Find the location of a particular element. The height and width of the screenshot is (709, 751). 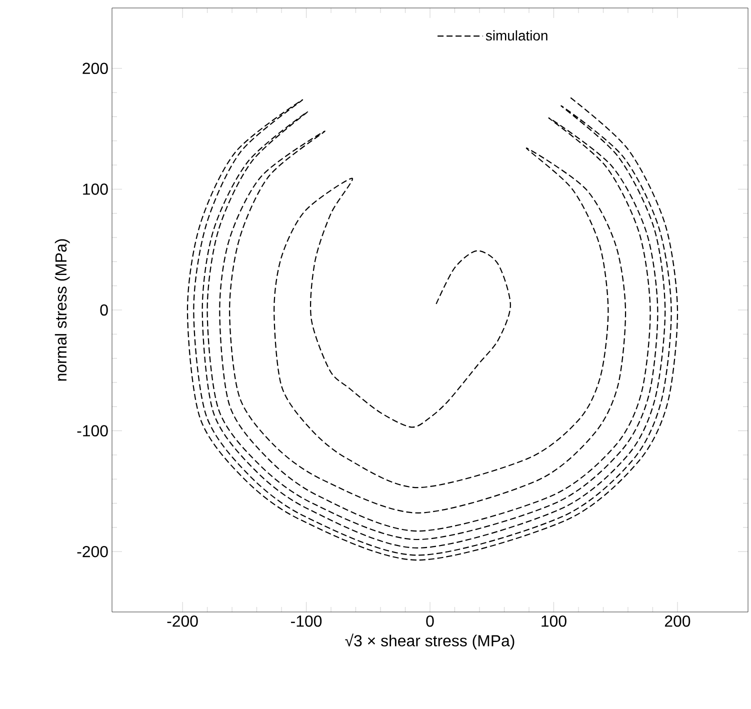

legend-label: simulation is located at coordinates (517, 35).